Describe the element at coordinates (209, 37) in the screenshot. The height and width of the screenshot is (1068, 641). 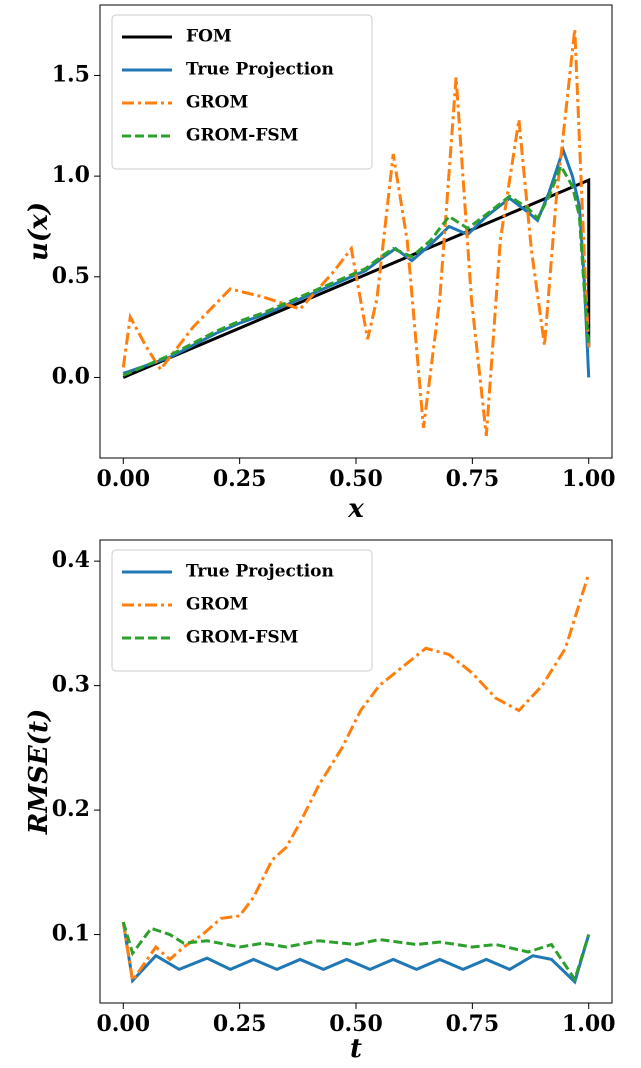
I see `legend-label: FOM` at that location.